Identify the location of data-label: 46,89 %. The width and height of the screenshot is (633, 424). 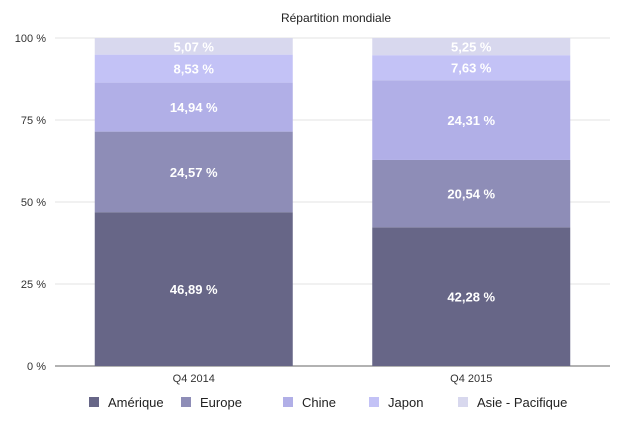
(194, 289).